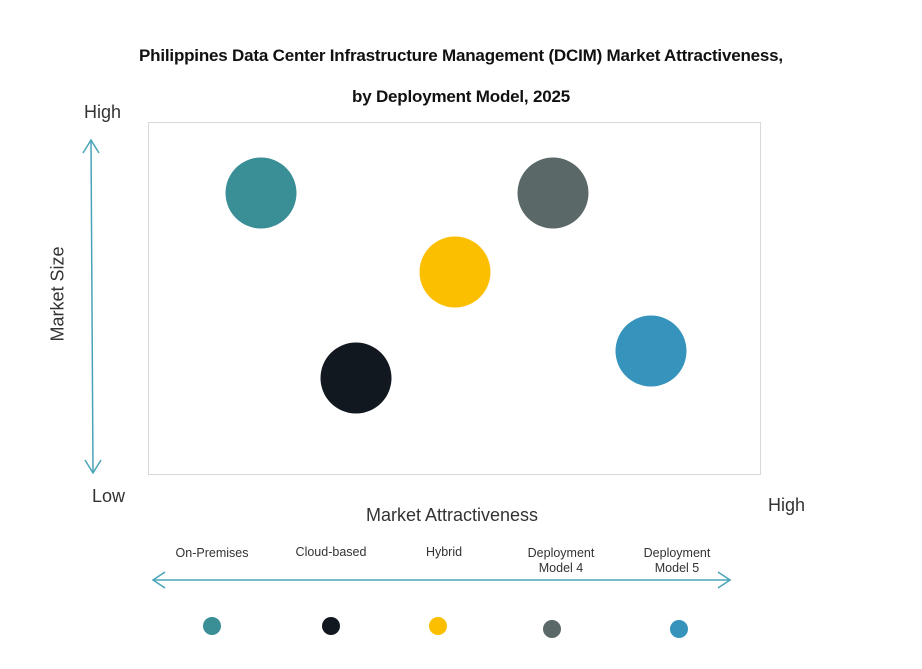 The image size is (922, 669). I want to click on legend-label-deployment-model-5: Deployment Model 5, so click(677, 560).